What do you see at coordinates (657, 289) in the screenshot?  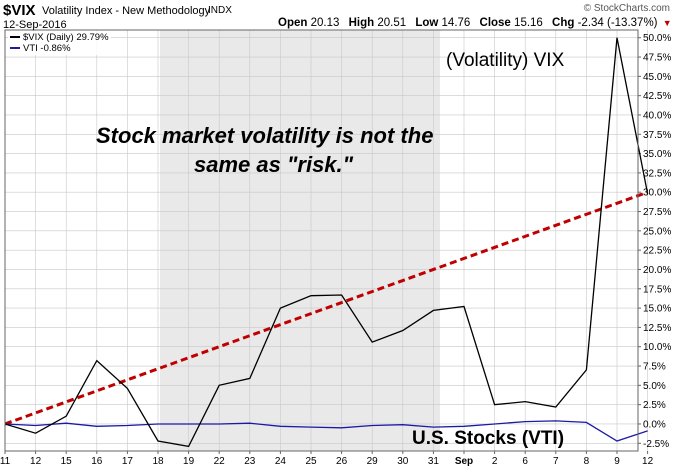 I see `y-tick-label: 17.5%` at bounding box center [657, 289].